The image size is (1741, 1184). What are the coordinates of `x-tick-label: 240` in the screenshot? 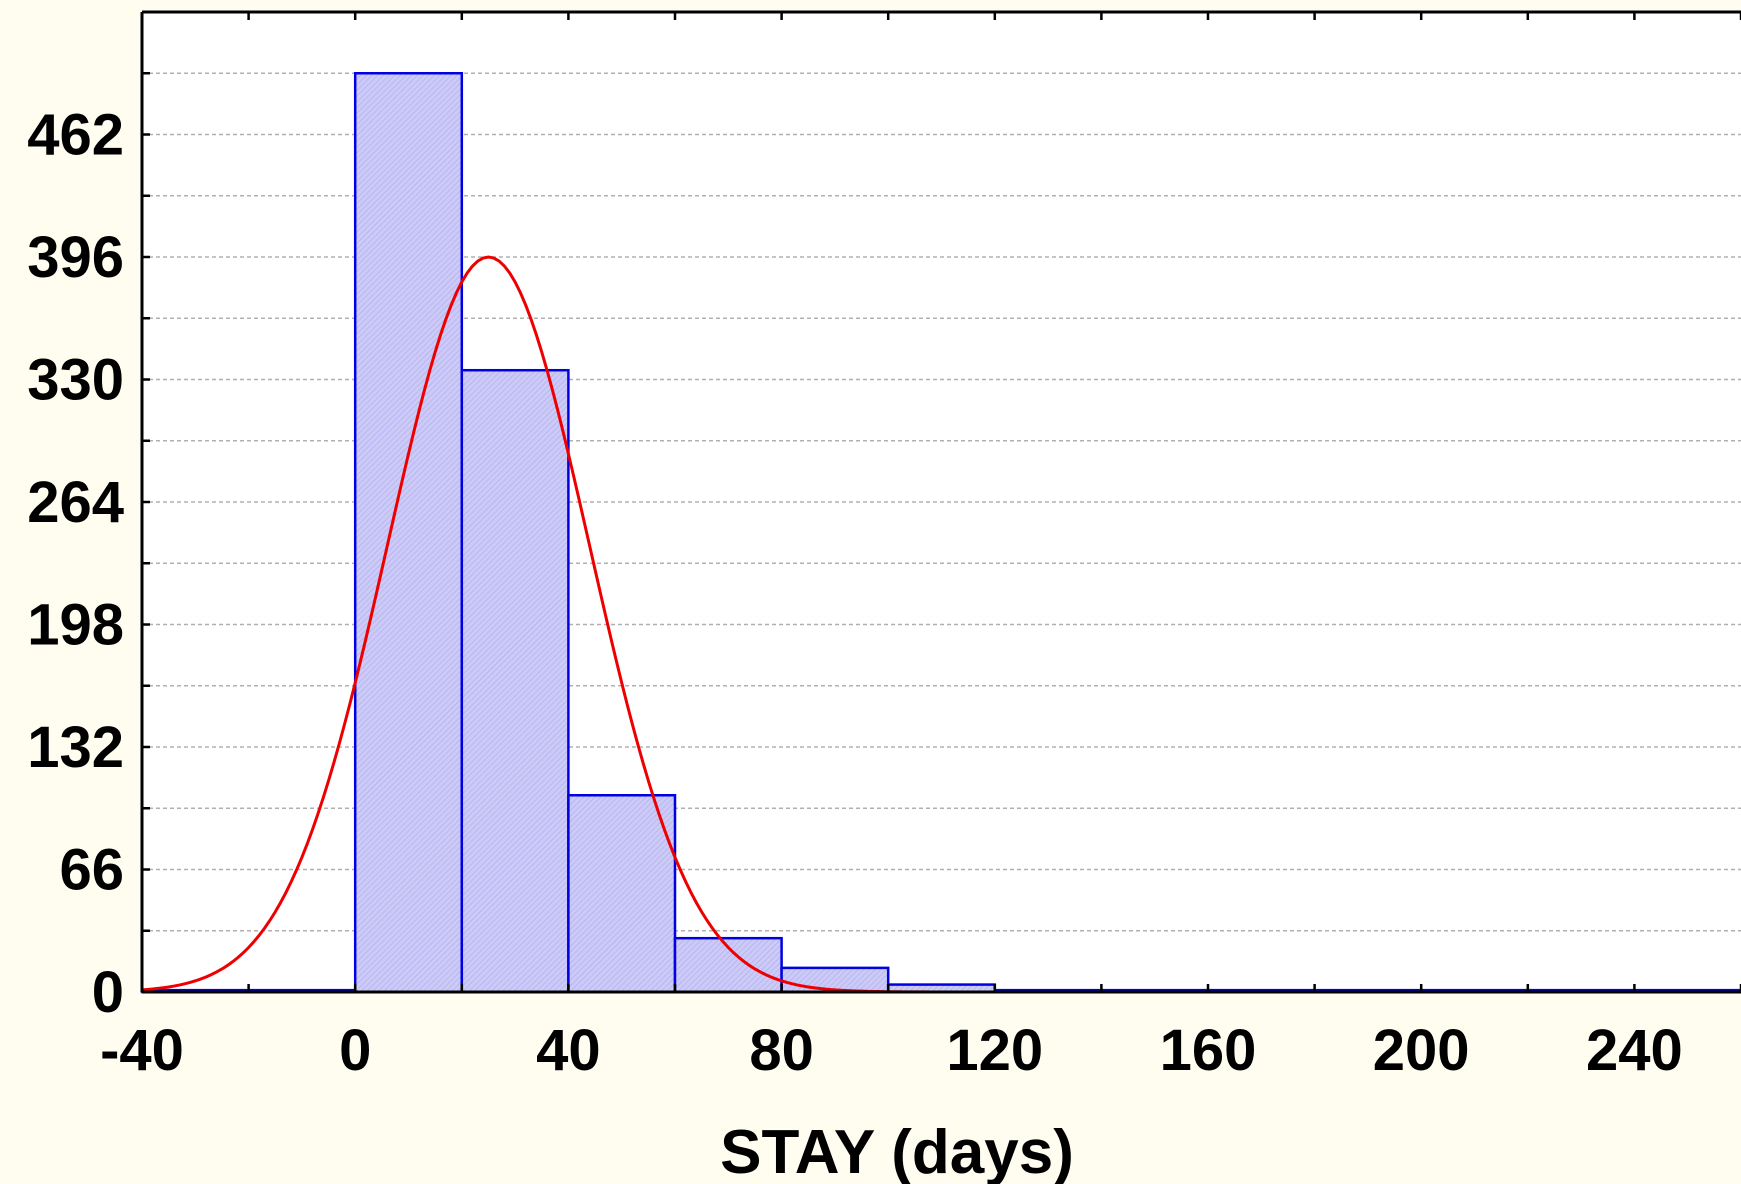 It's located at (1634, 1050).